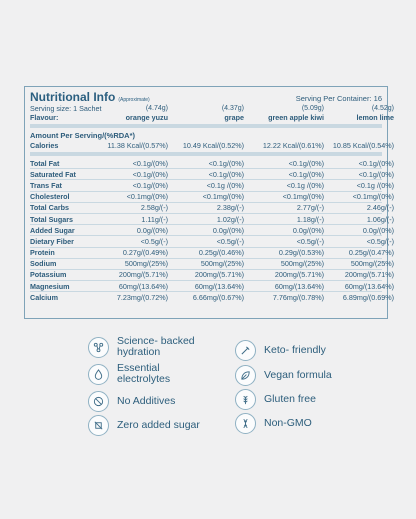 The height and width of the screenshot is (519, 416). Describe the element at coordinates (50, 197) in the screenshot. I see `nutrient-label: Cholesterol` at that location.